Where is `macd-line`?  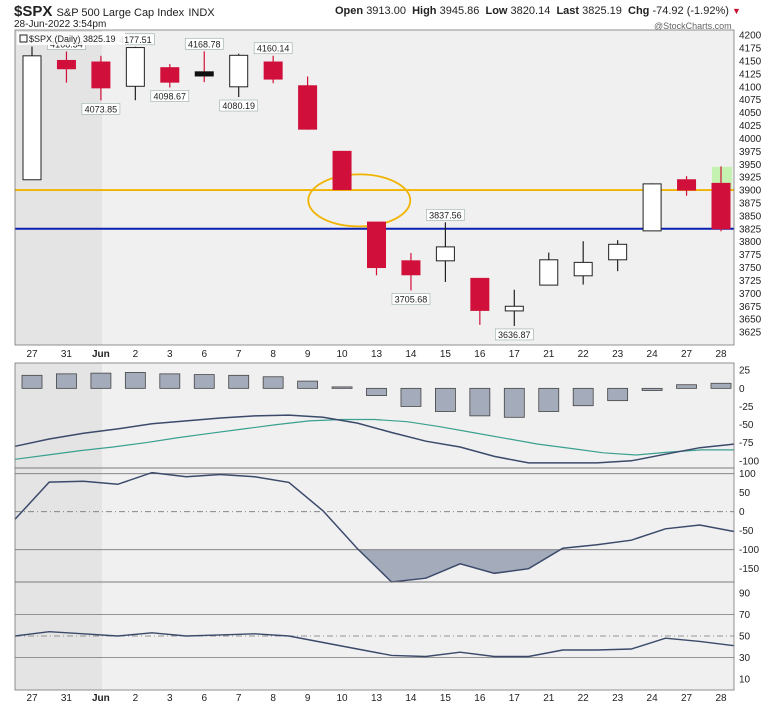 macd-line is located at coordinates (374, 439).